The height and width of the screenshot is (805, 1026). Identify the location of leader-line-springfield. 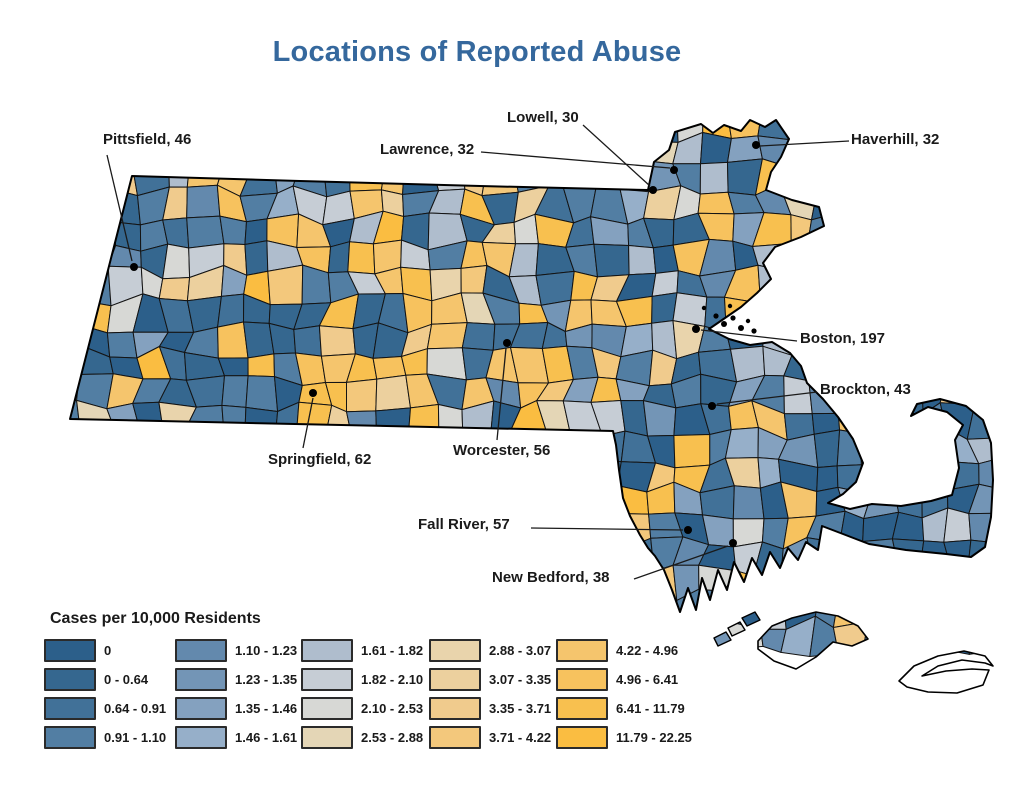
(308, 423).